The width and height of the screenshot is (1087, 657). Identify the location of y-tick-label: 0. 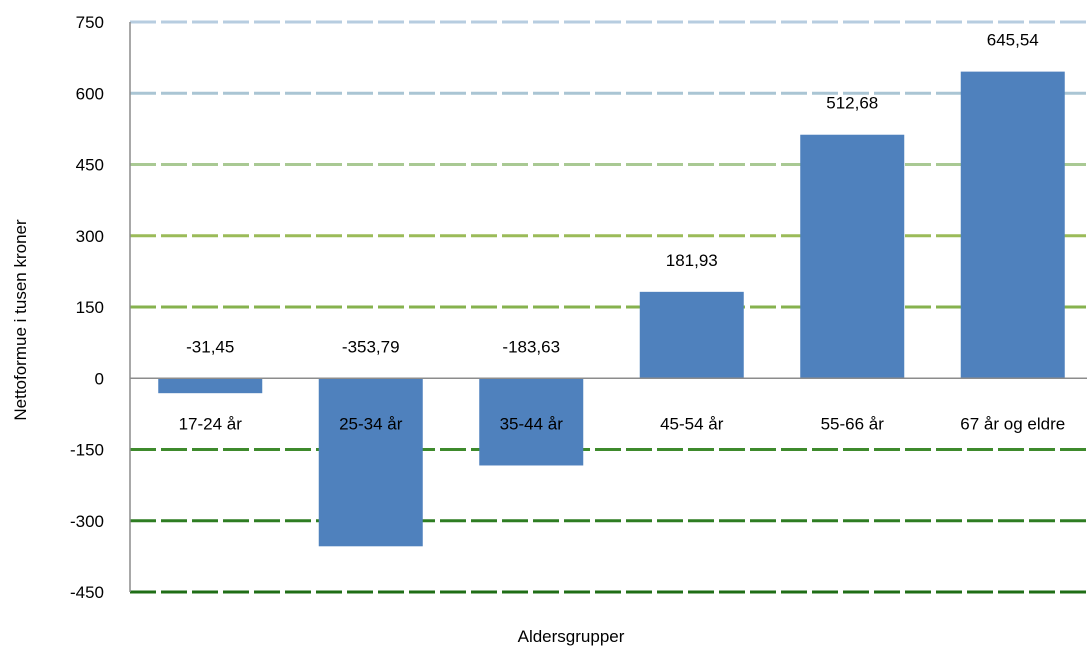
(99, 378).